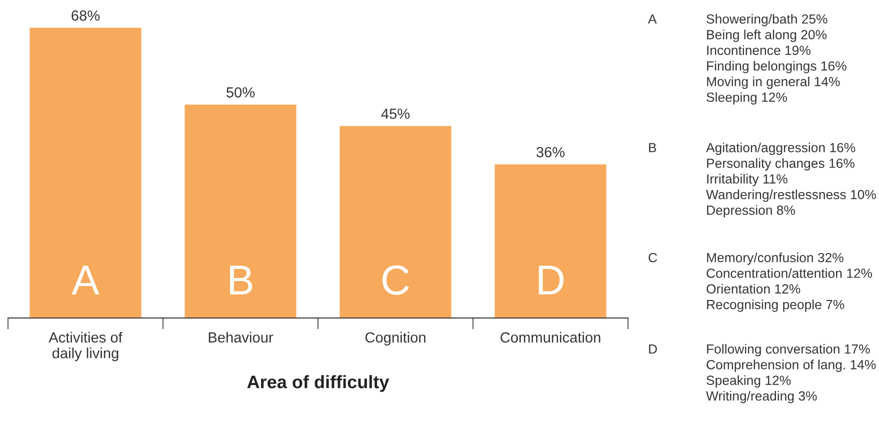 The height and width of the screenshot is (421, 879). Describe the element at coordinates (653, 349) in the screenshot. I see `text: D` at that location.